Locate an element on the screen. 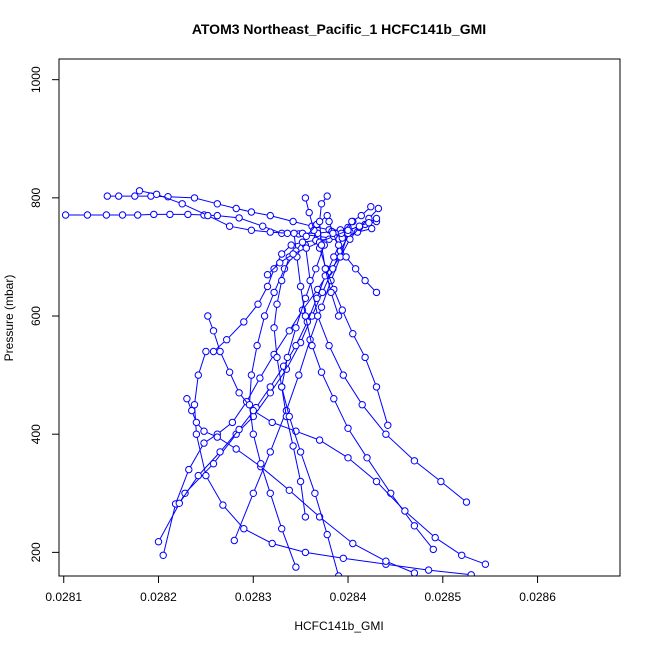 Image resolution: width=650 pixels, height=650 pixels. y-tick-label: 200 is located at coordinates (36, 552).